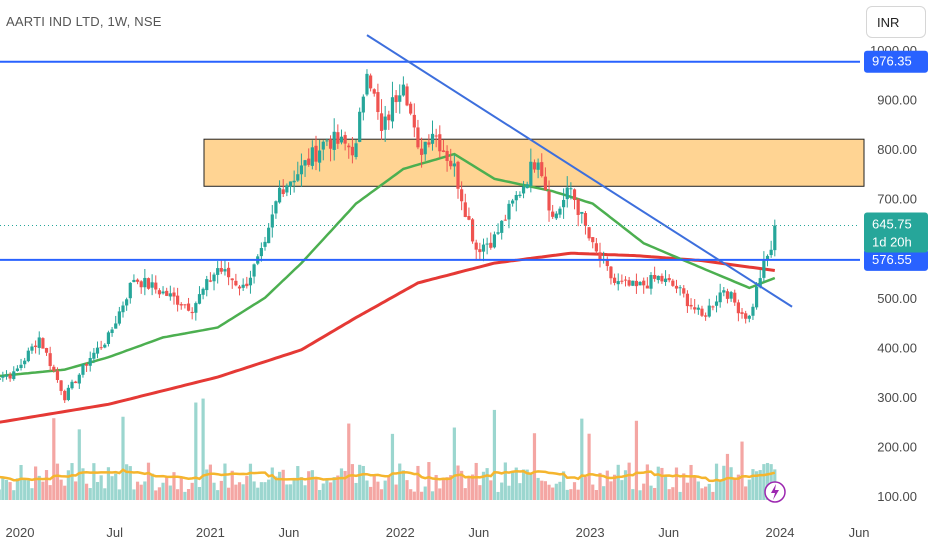  What do you see at coordinates (114, 532) in the screenshot?
I see `x-tick-label: Jul` at bounding box center [114, 532].